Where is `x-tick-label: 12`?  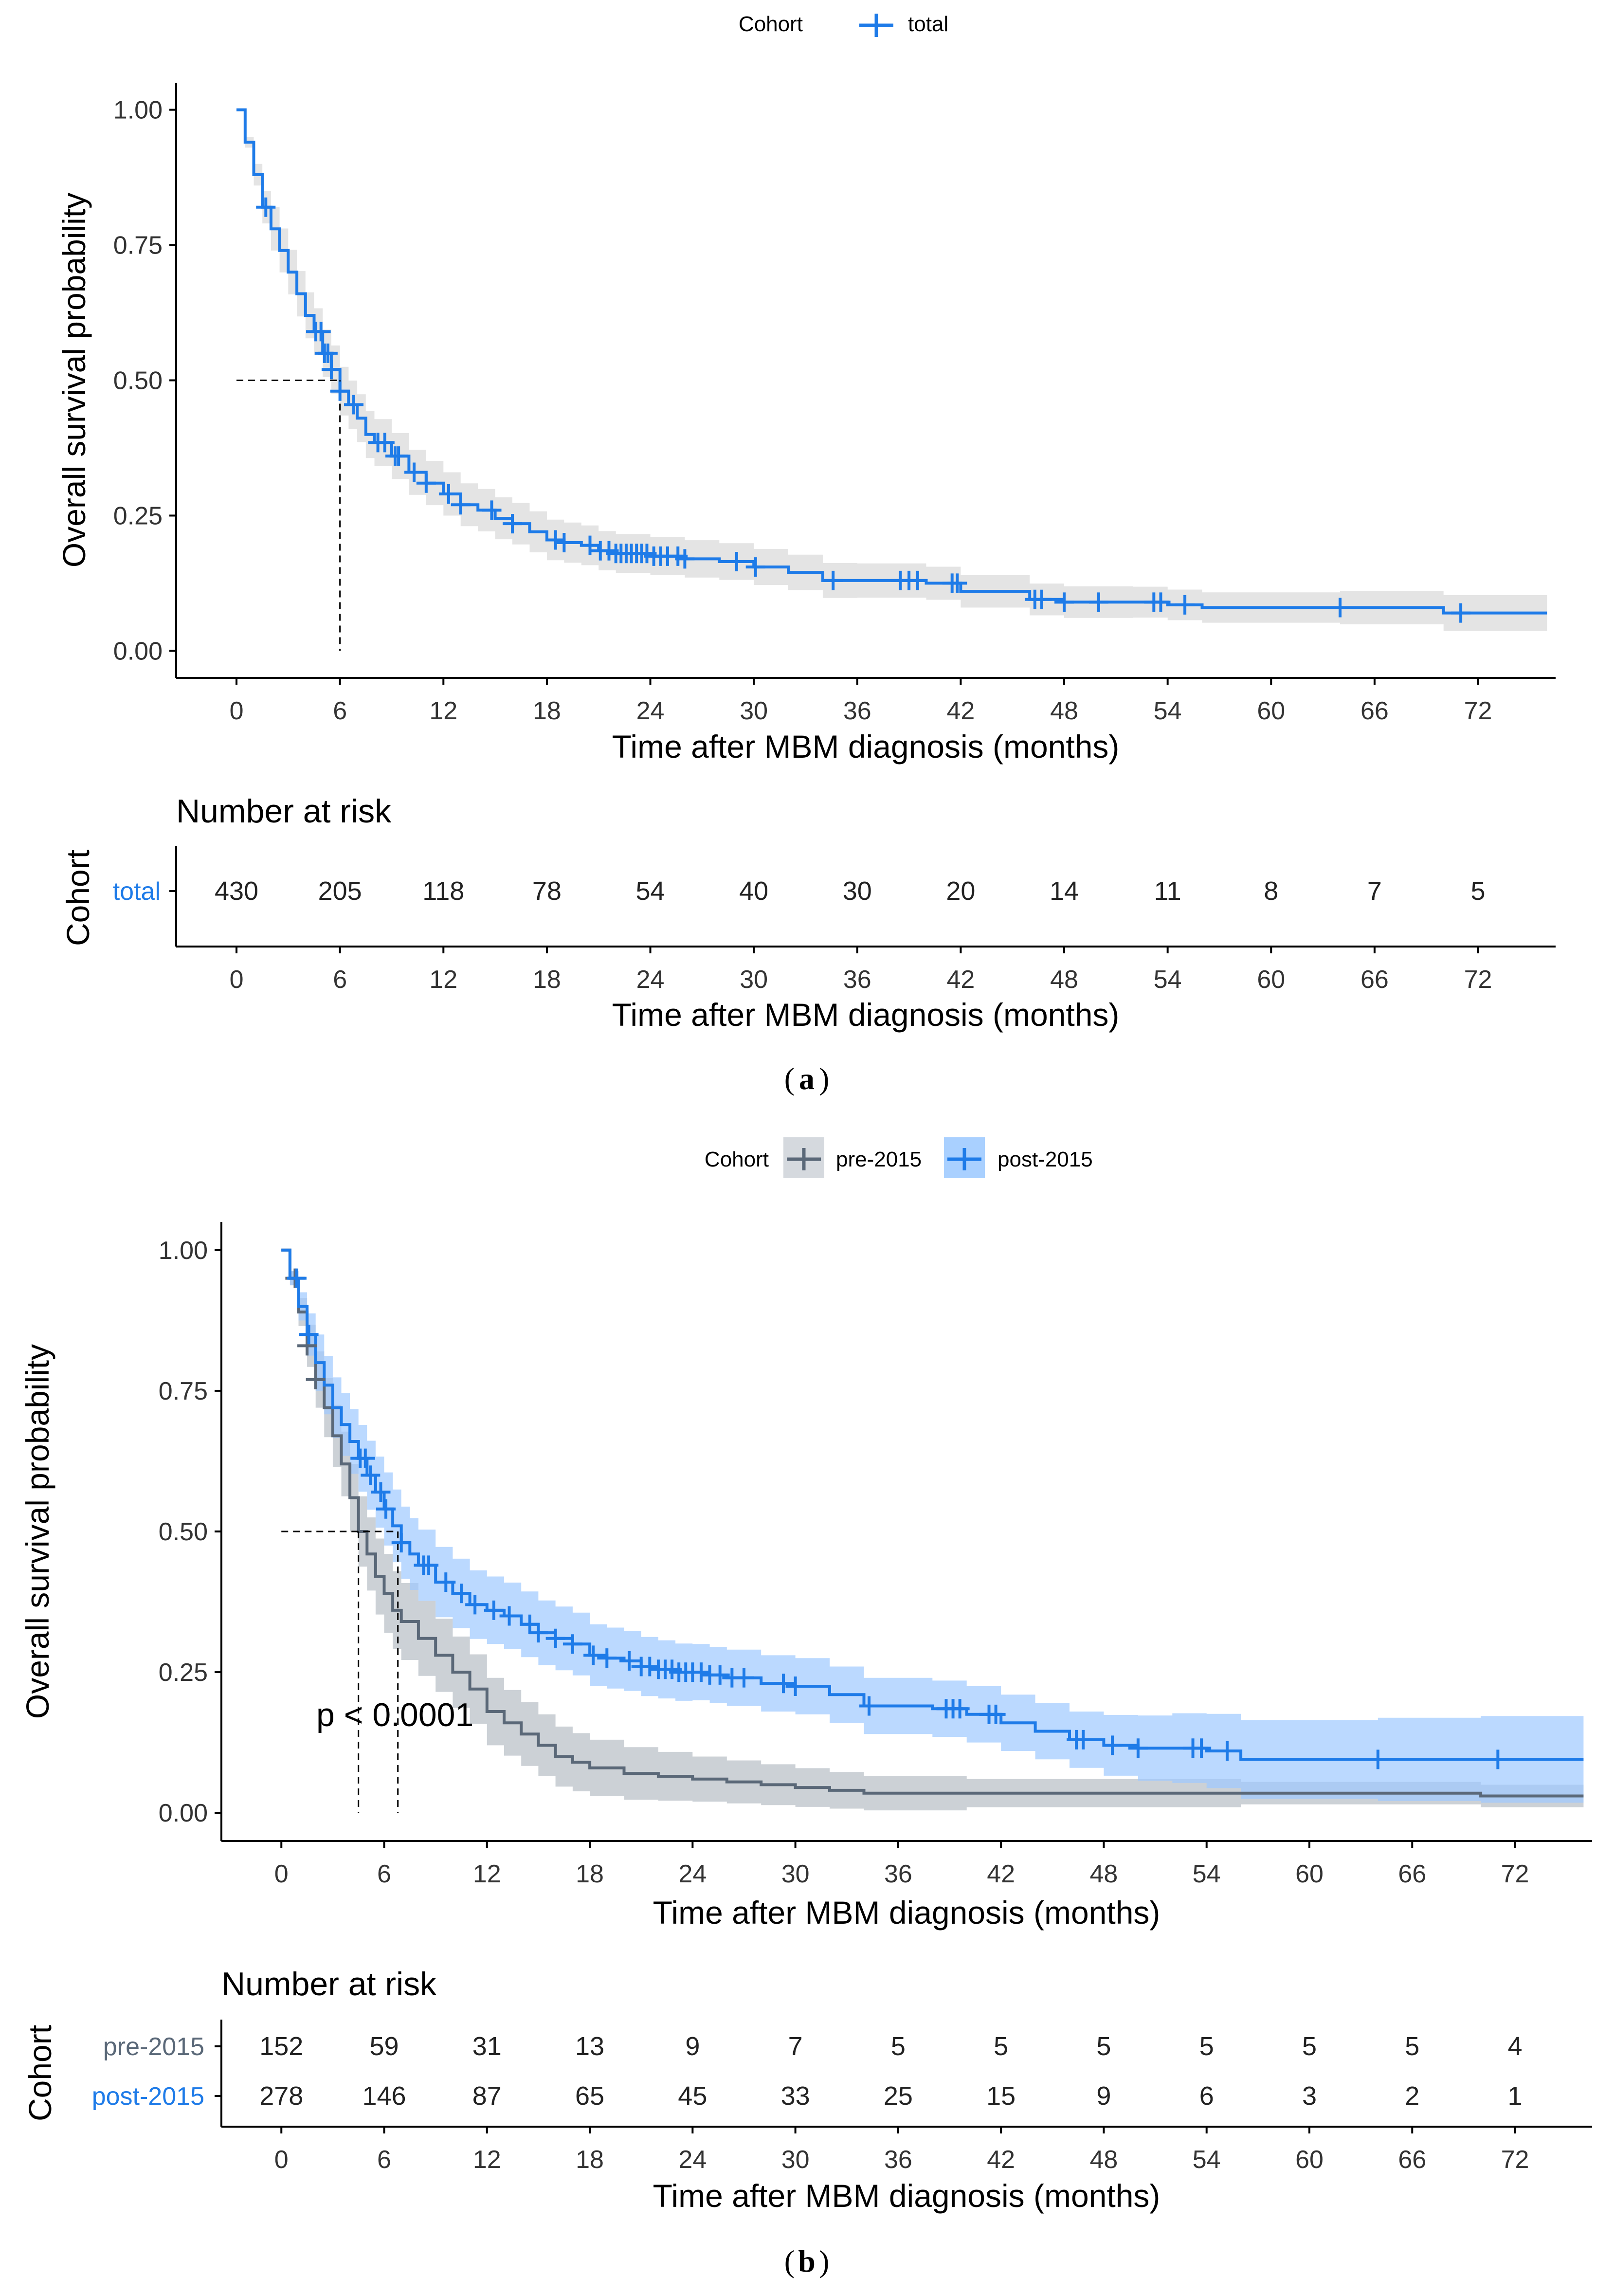
x-tick-label: 12 is located at coordinates (487, 1874).